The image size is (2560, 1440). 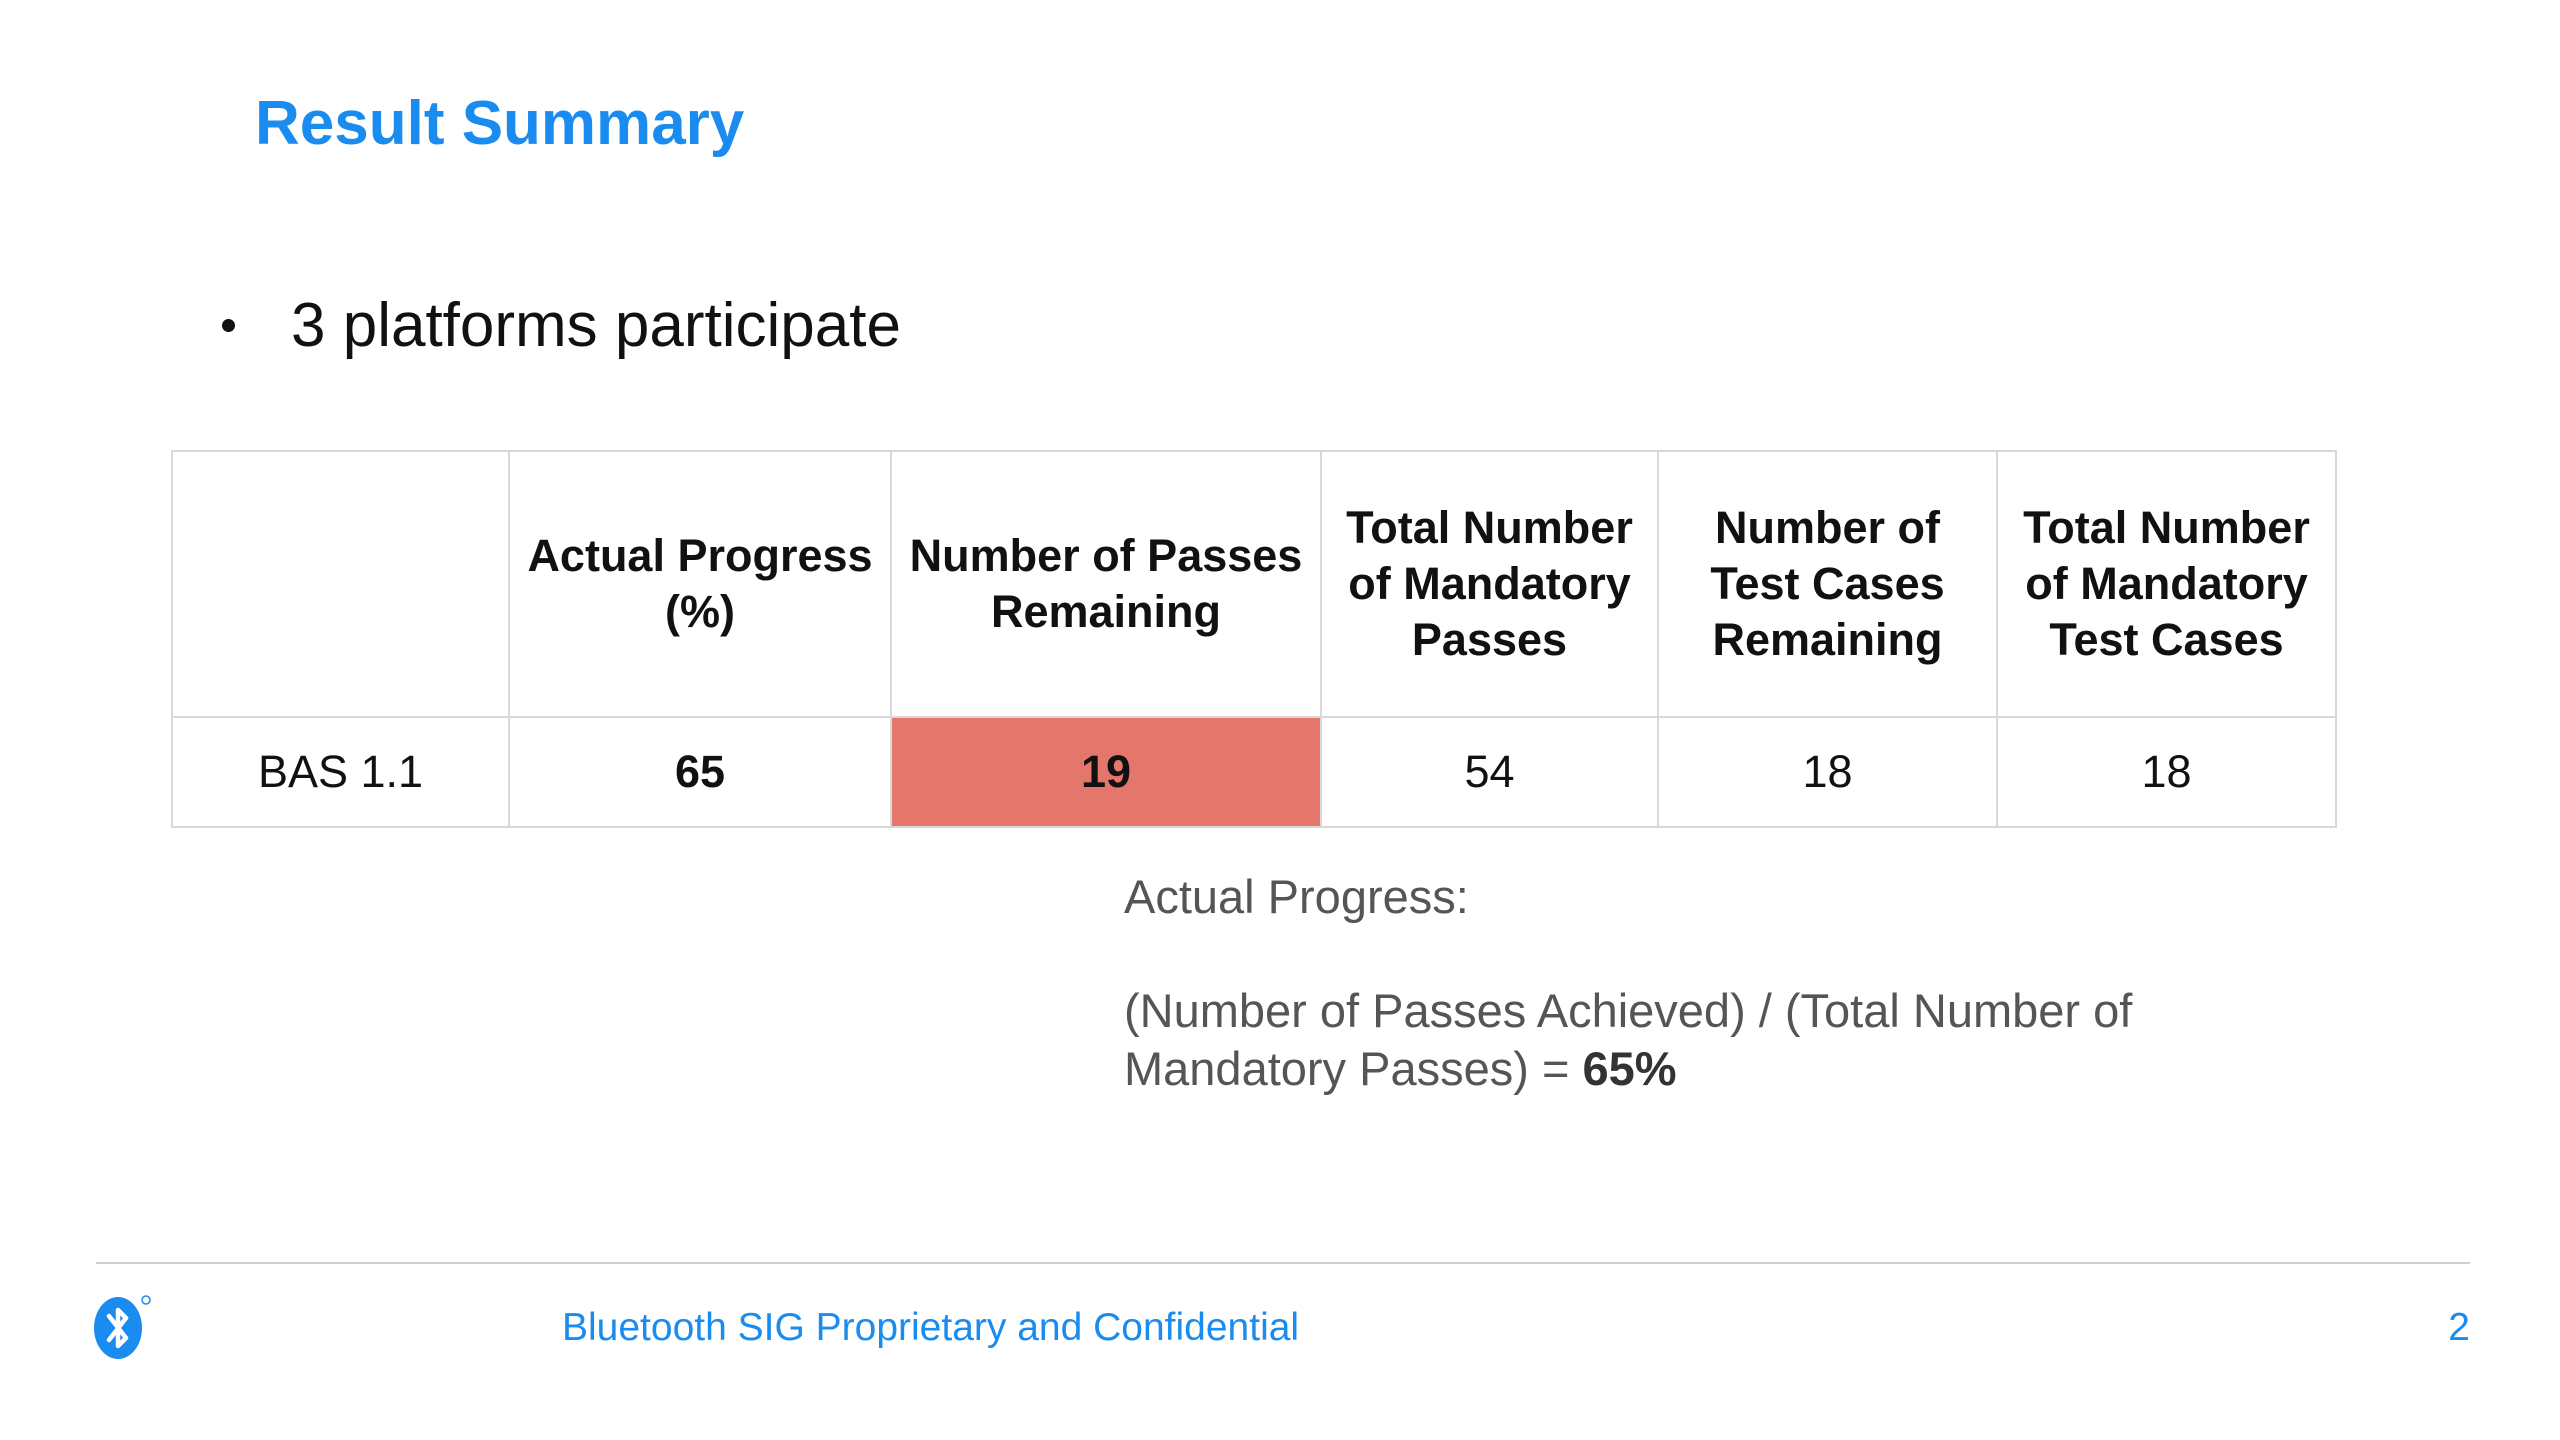 I want to click on header-passes-remaining: Number of Passes Remaining, so click(x=1106, y=584).